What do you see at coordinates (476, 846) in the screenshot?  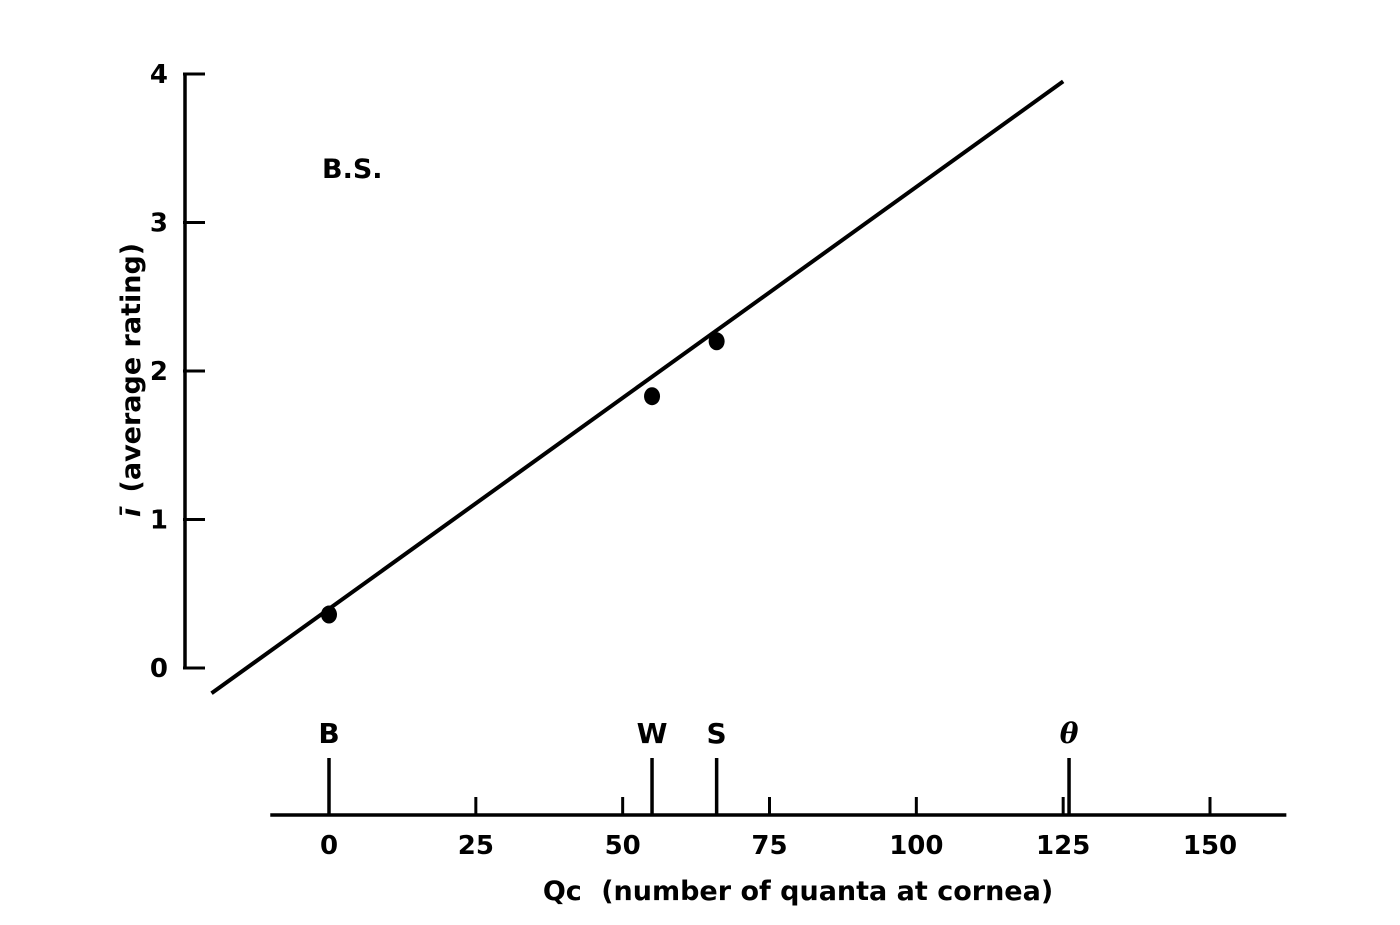 I see `x-tick-label: 25` at bounding box center [476, 846].